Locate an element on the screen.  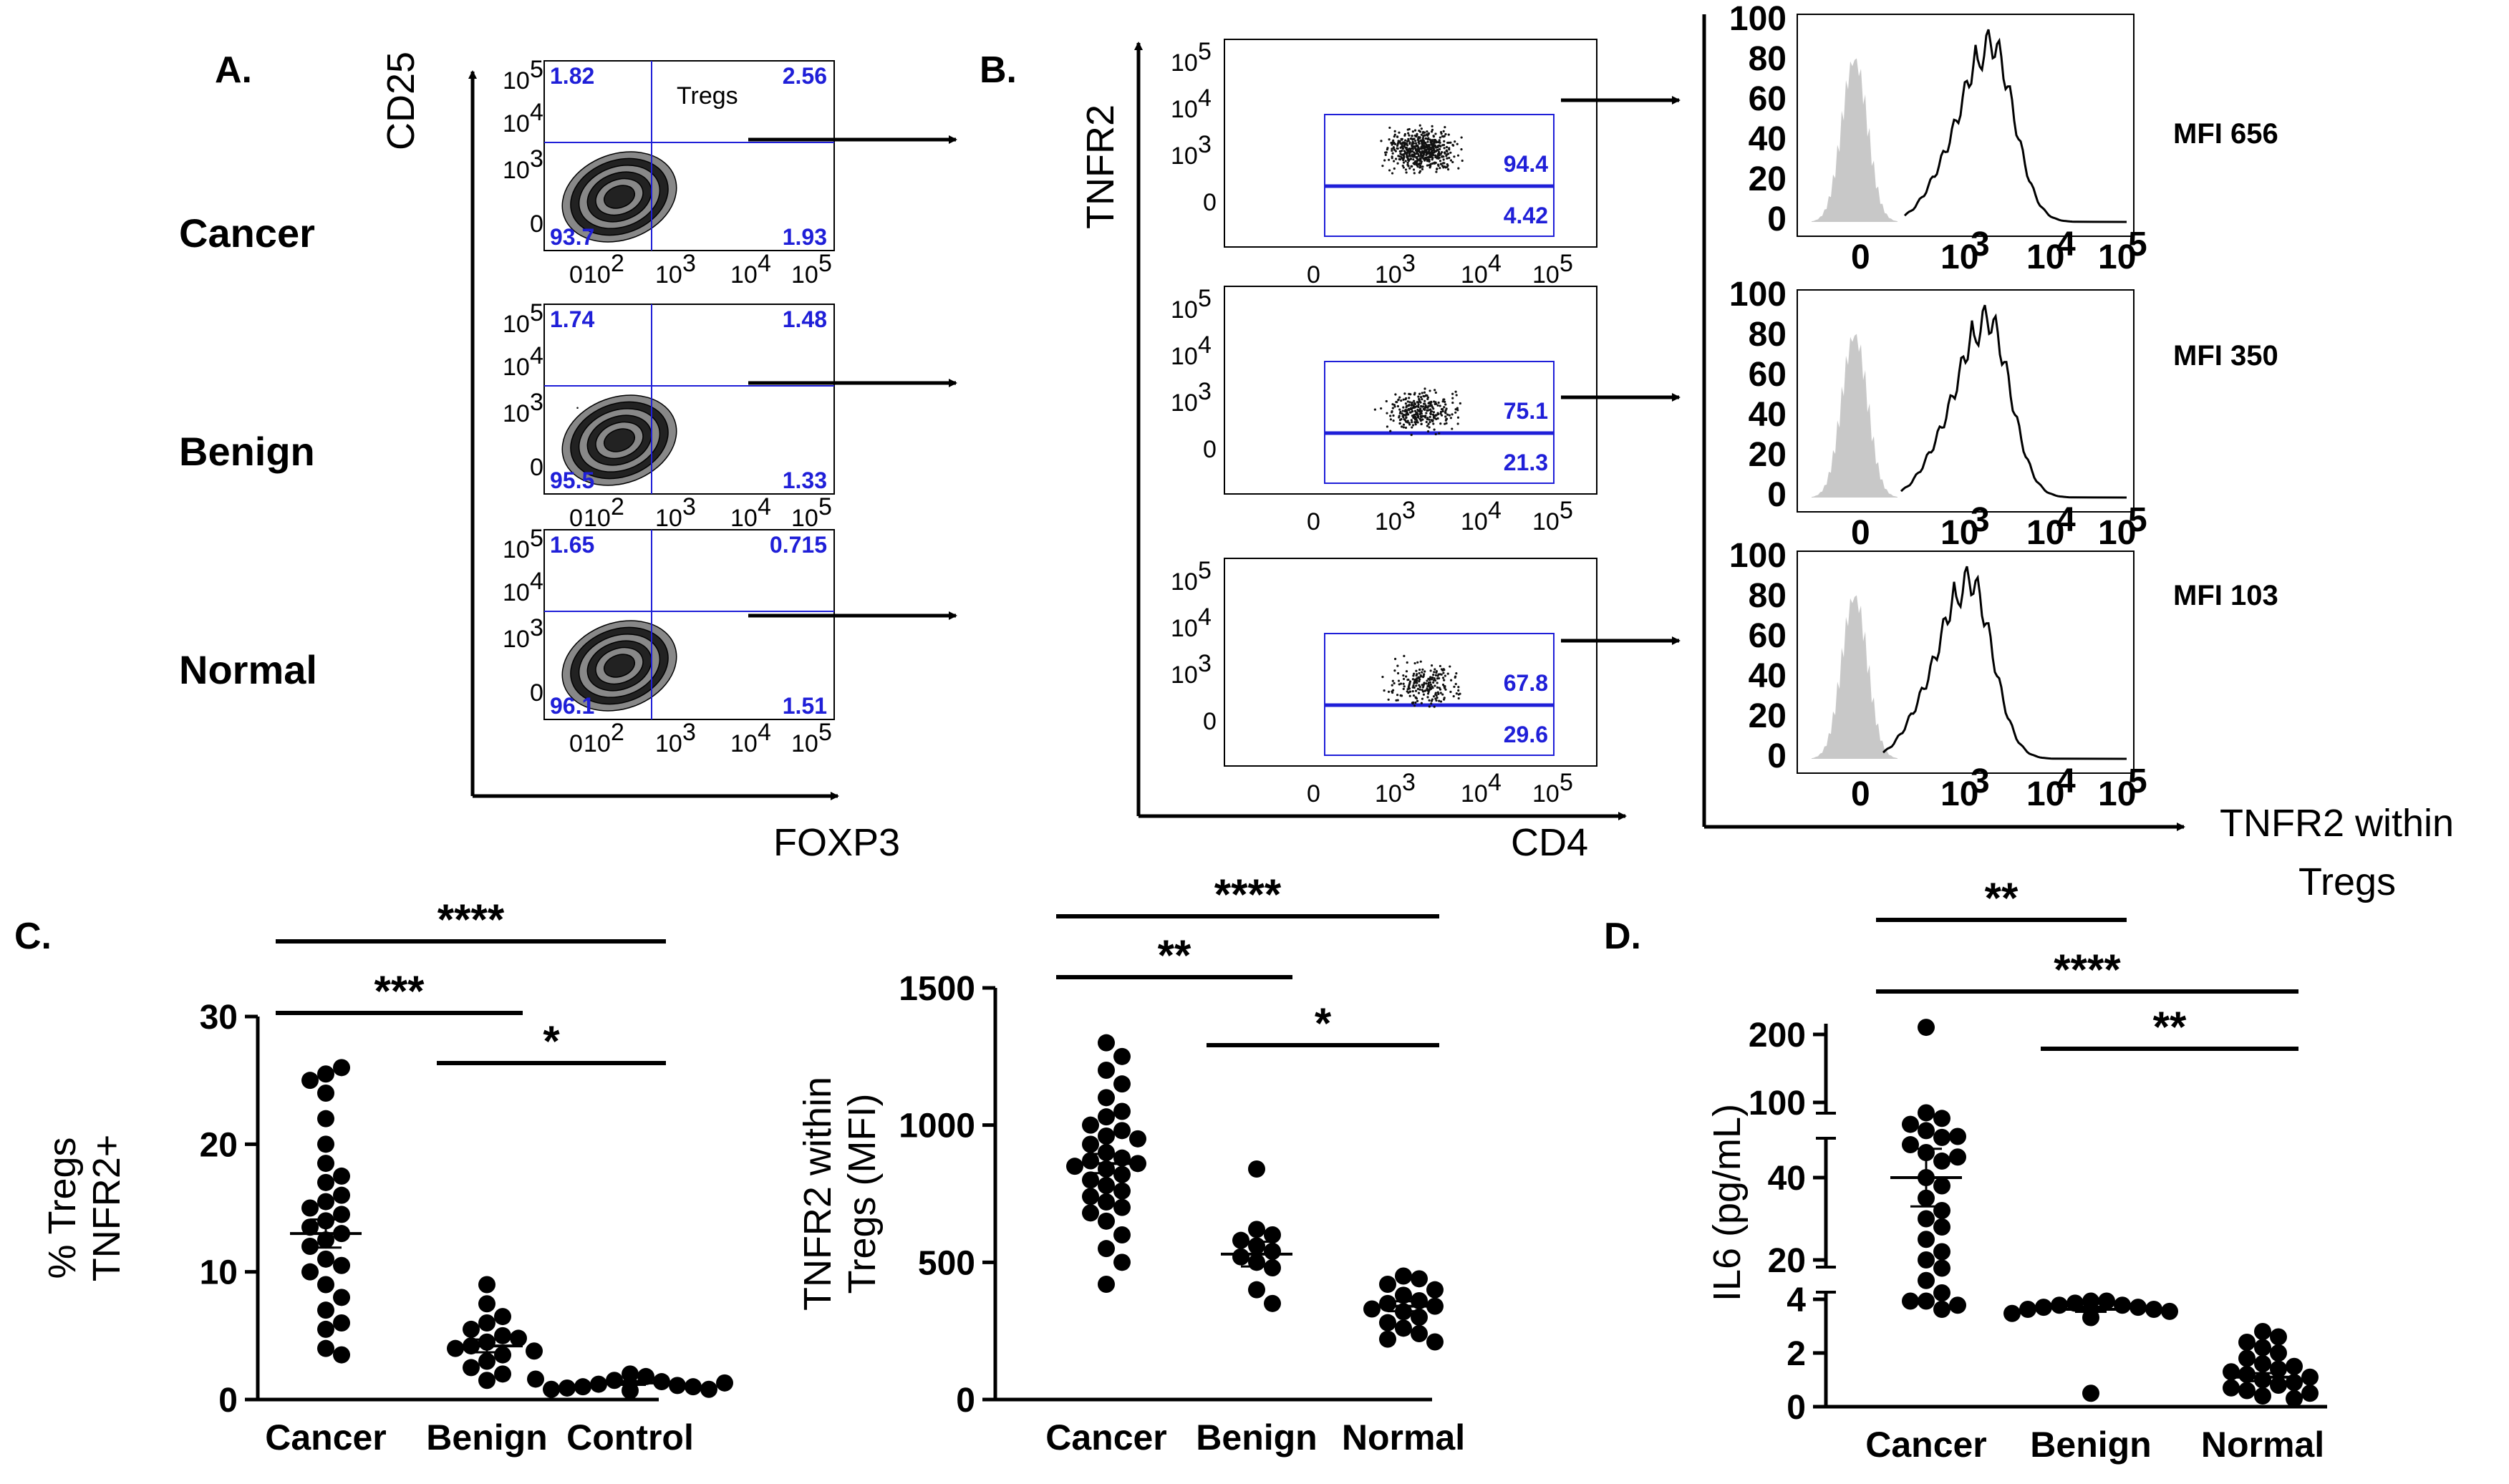
category-label: Benign is located at coordinates (2090, 1445).